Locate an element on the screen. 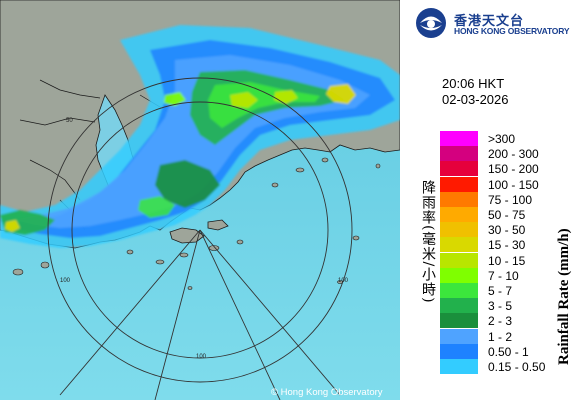 This screenshot has height=400, width=577. range-label-west: 100 is located at coordinates (65, 281).